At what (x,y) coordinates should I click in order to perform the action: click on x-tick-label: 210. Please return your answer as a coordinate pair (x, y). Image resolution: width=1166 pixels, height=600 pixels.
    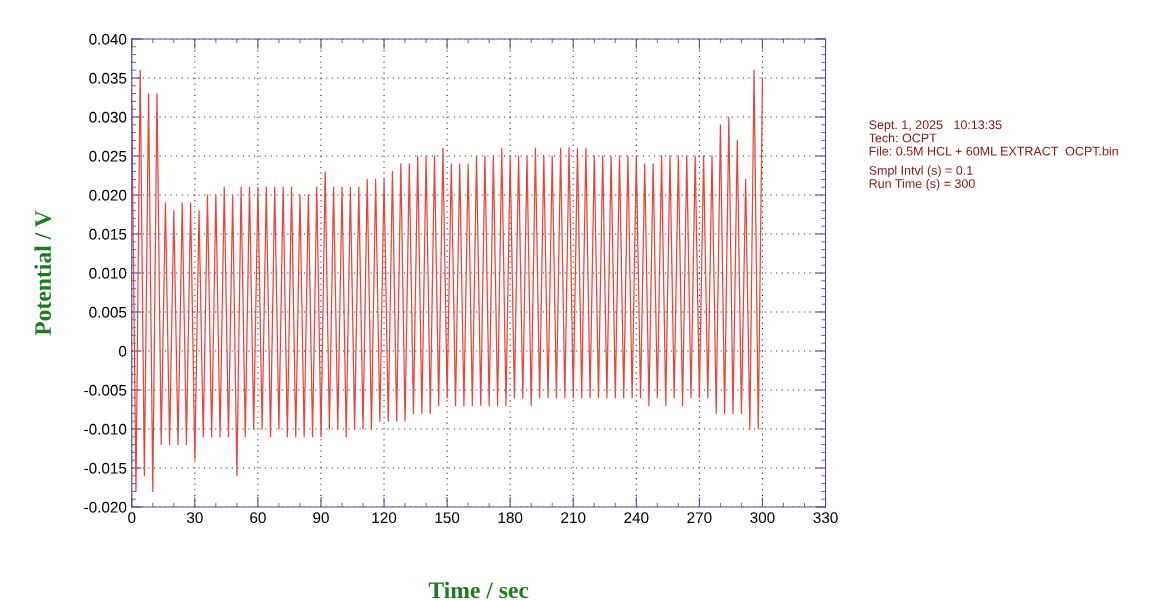
    Looking at the image, I should click on (573, 518).